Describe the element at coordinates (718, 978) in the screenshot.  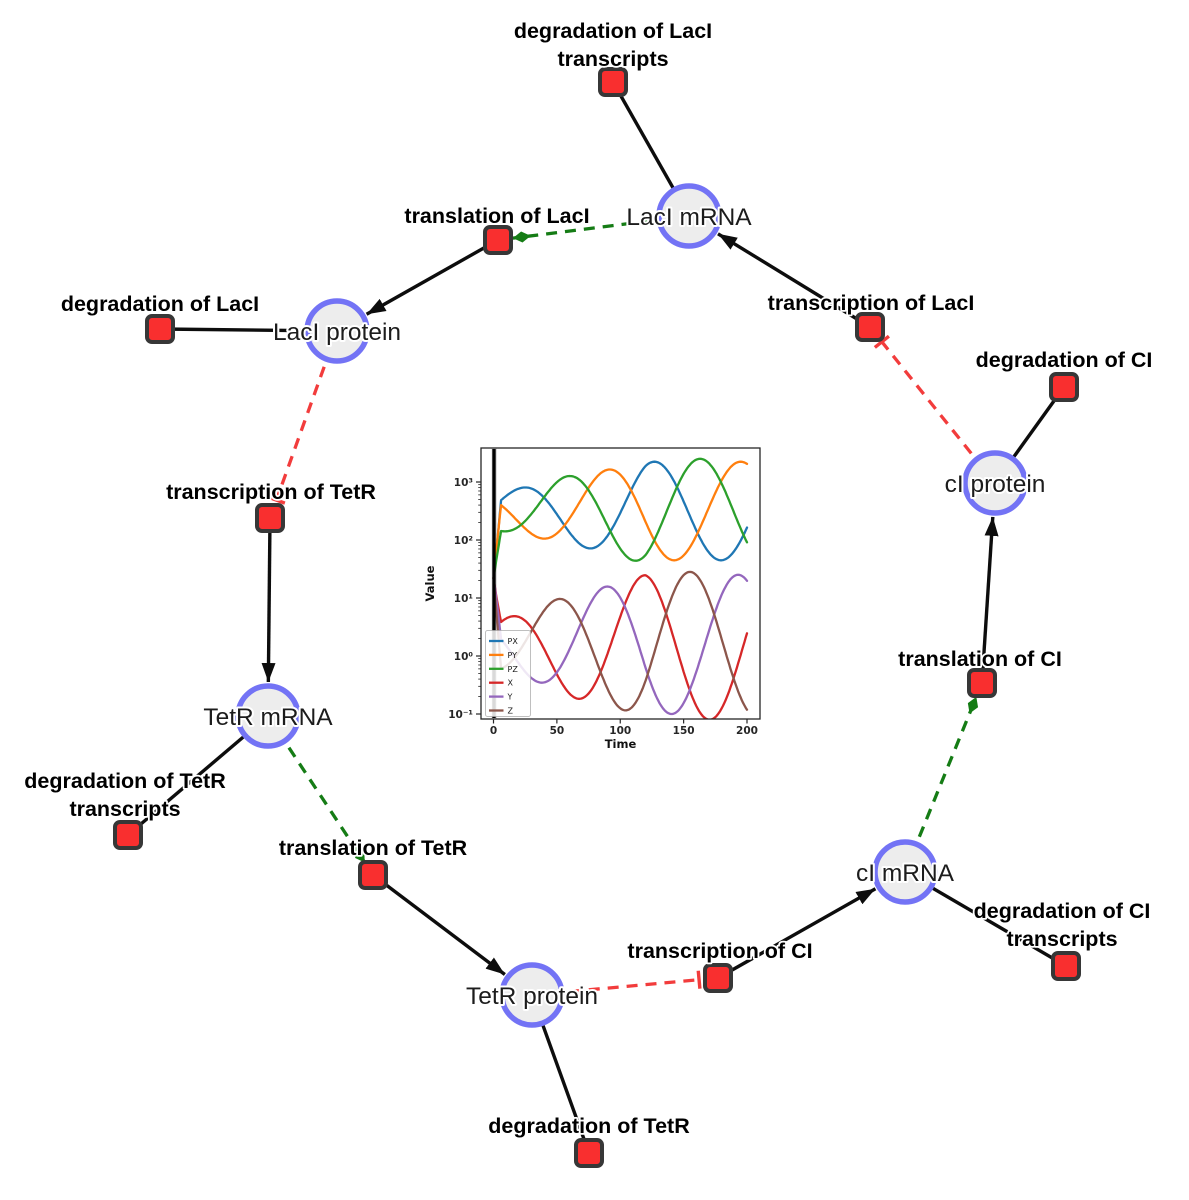
I see `reaction-node-transcription-of-ci` at that location.